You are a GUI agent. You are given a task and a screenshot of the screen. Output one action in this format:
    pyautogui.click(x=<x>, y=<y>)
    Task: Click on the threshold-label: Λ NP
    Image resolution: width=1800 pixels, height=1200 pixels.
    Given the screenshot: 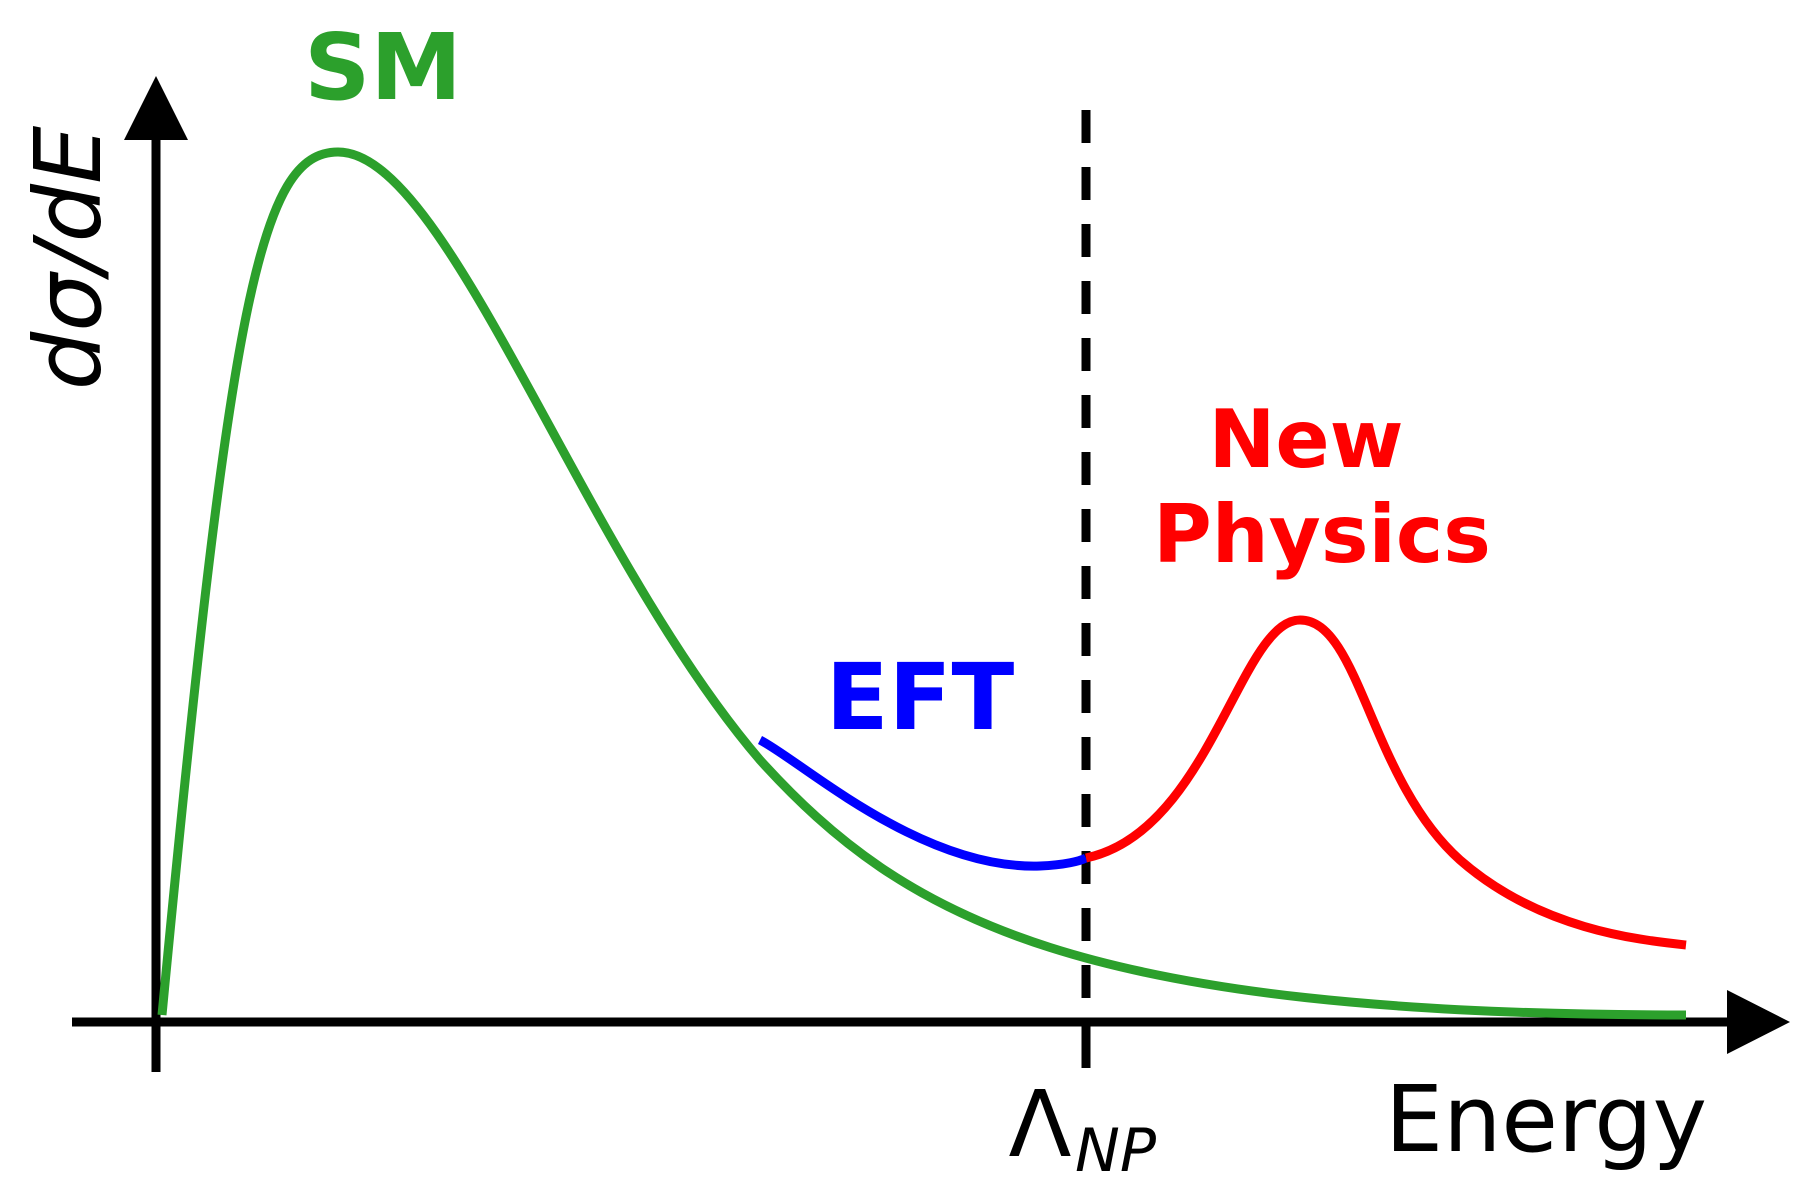 What is the action you would take?
    pyautogui.click(x=1083, y=1128)
    